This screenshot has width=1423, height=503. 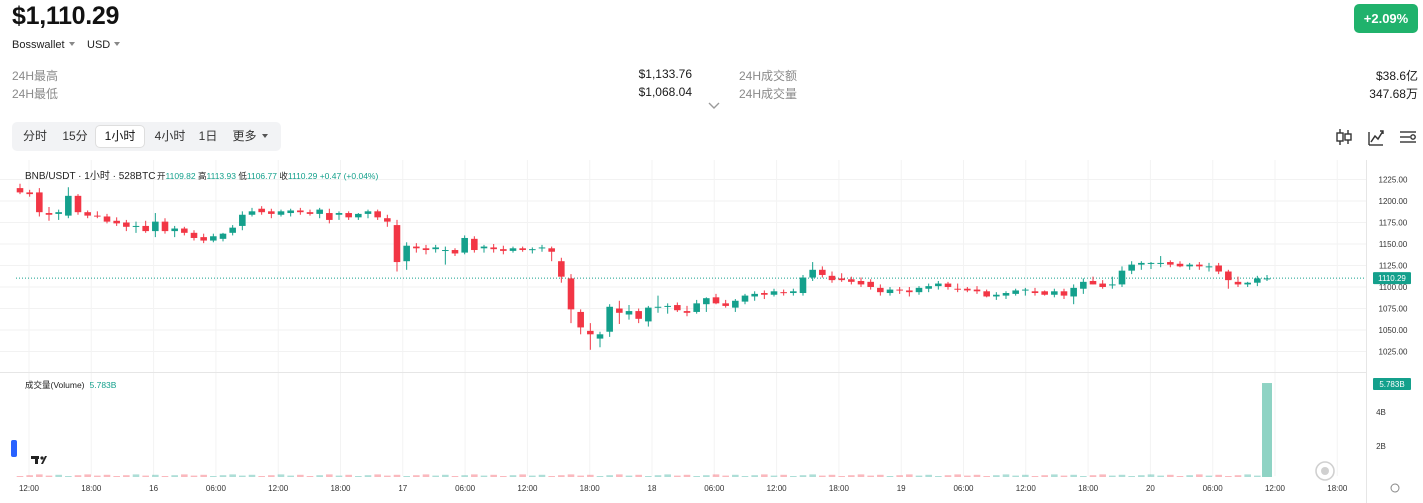 What do you see at coordinates (38, 45) in the screenshot?
I see `wallet-label: Bosswallet` at bounding box center [38, 45].